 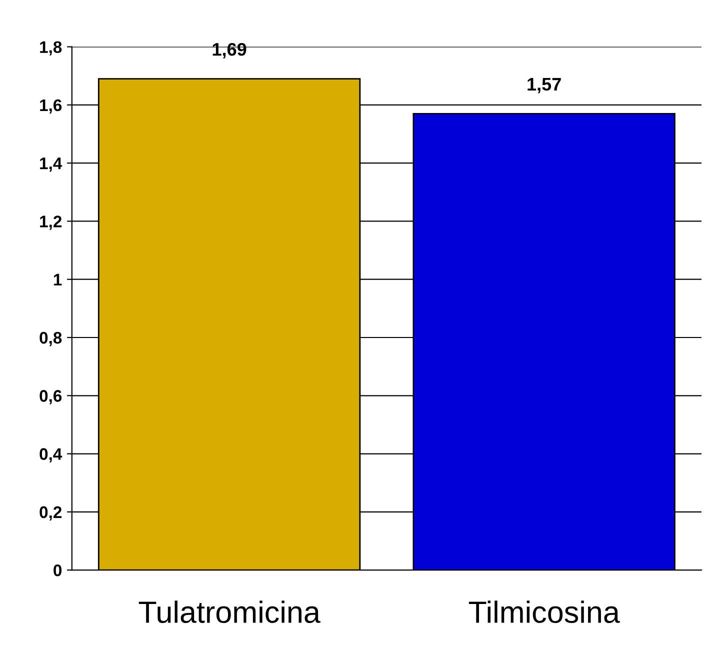 I want to click on y-tick-label: 1,8, so click(x=51, y=48).